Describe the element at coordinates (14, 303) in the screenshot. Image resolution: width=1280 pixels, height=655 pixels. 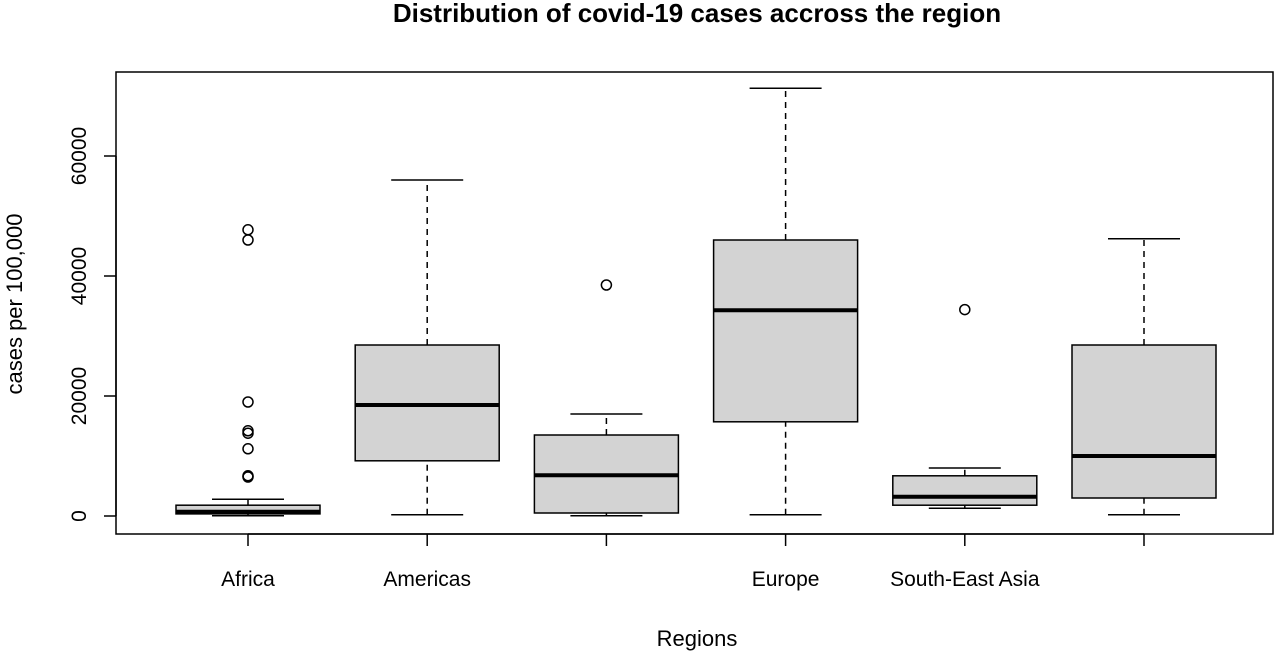
I see `y-axis-label: cases per 100,000` at that location.